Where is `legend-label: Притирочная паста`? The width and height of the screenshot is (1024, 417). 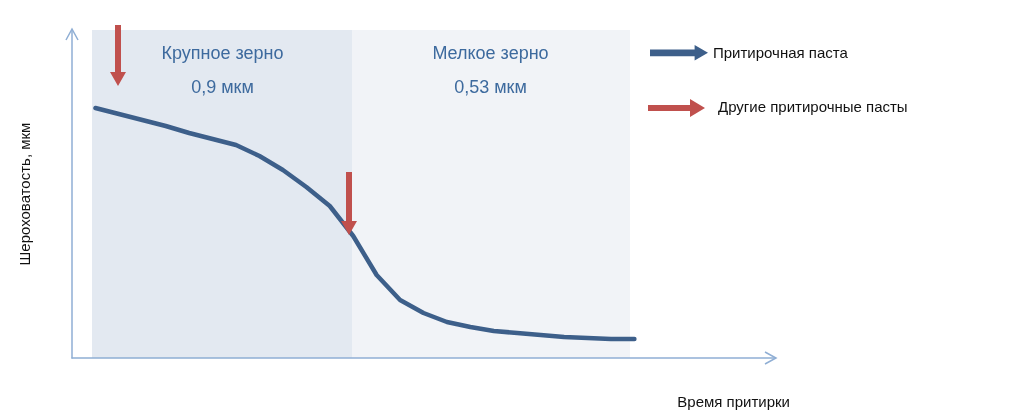
legend-label: Притирочная паста is located at coordinates (781, 53).